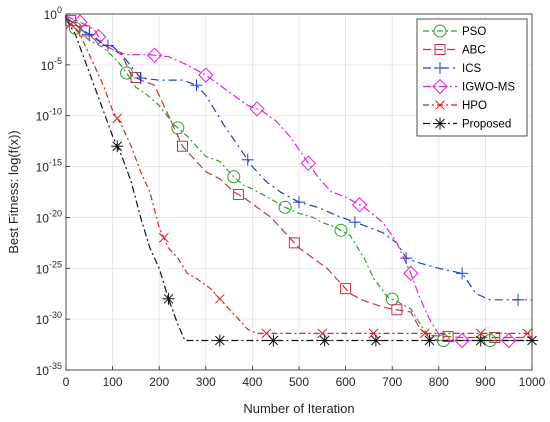 This screenshot has width=550, height=422. What do you see at coordinates (58, 61) in the screenshot?
I see `y-tick-exponent: -5` at bounding box center [58, 61].